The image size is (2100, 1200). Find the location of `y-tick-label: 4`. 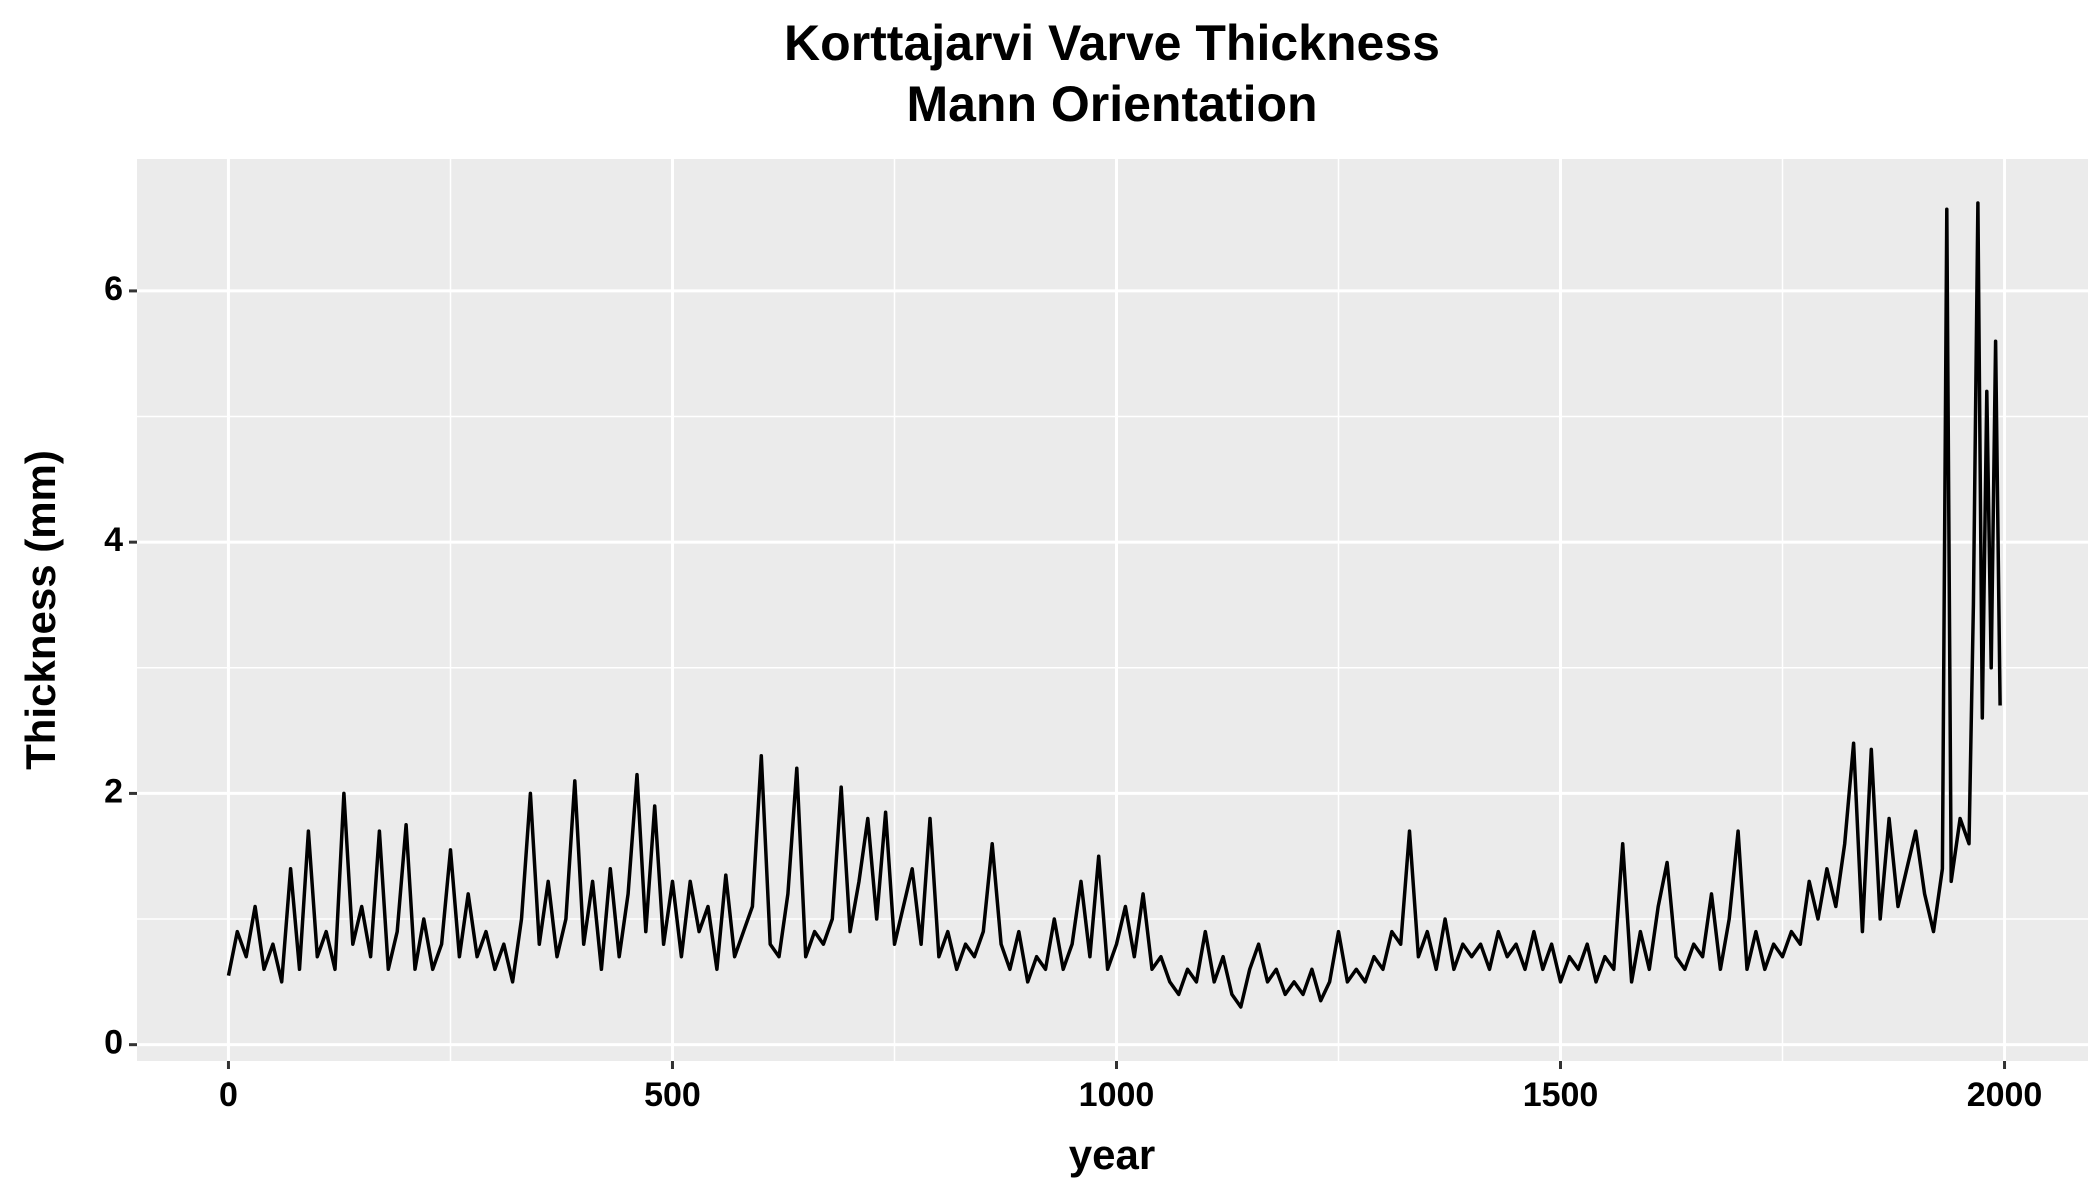

y-tick-label: 4 is located at coordinates (113, 540).